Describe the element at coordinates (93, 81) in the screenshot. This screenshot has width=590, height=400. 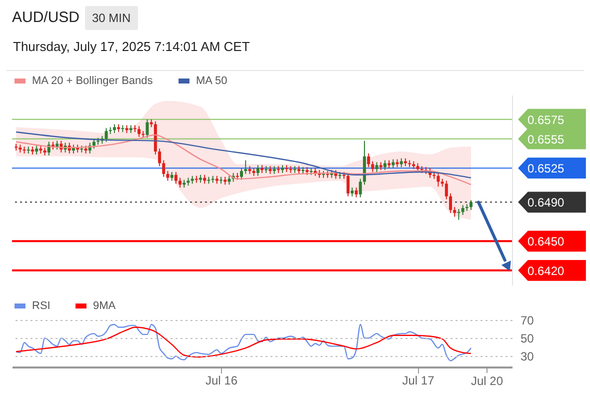
I see `legend-label: MA 20 + Bollinger Bands` at that location.